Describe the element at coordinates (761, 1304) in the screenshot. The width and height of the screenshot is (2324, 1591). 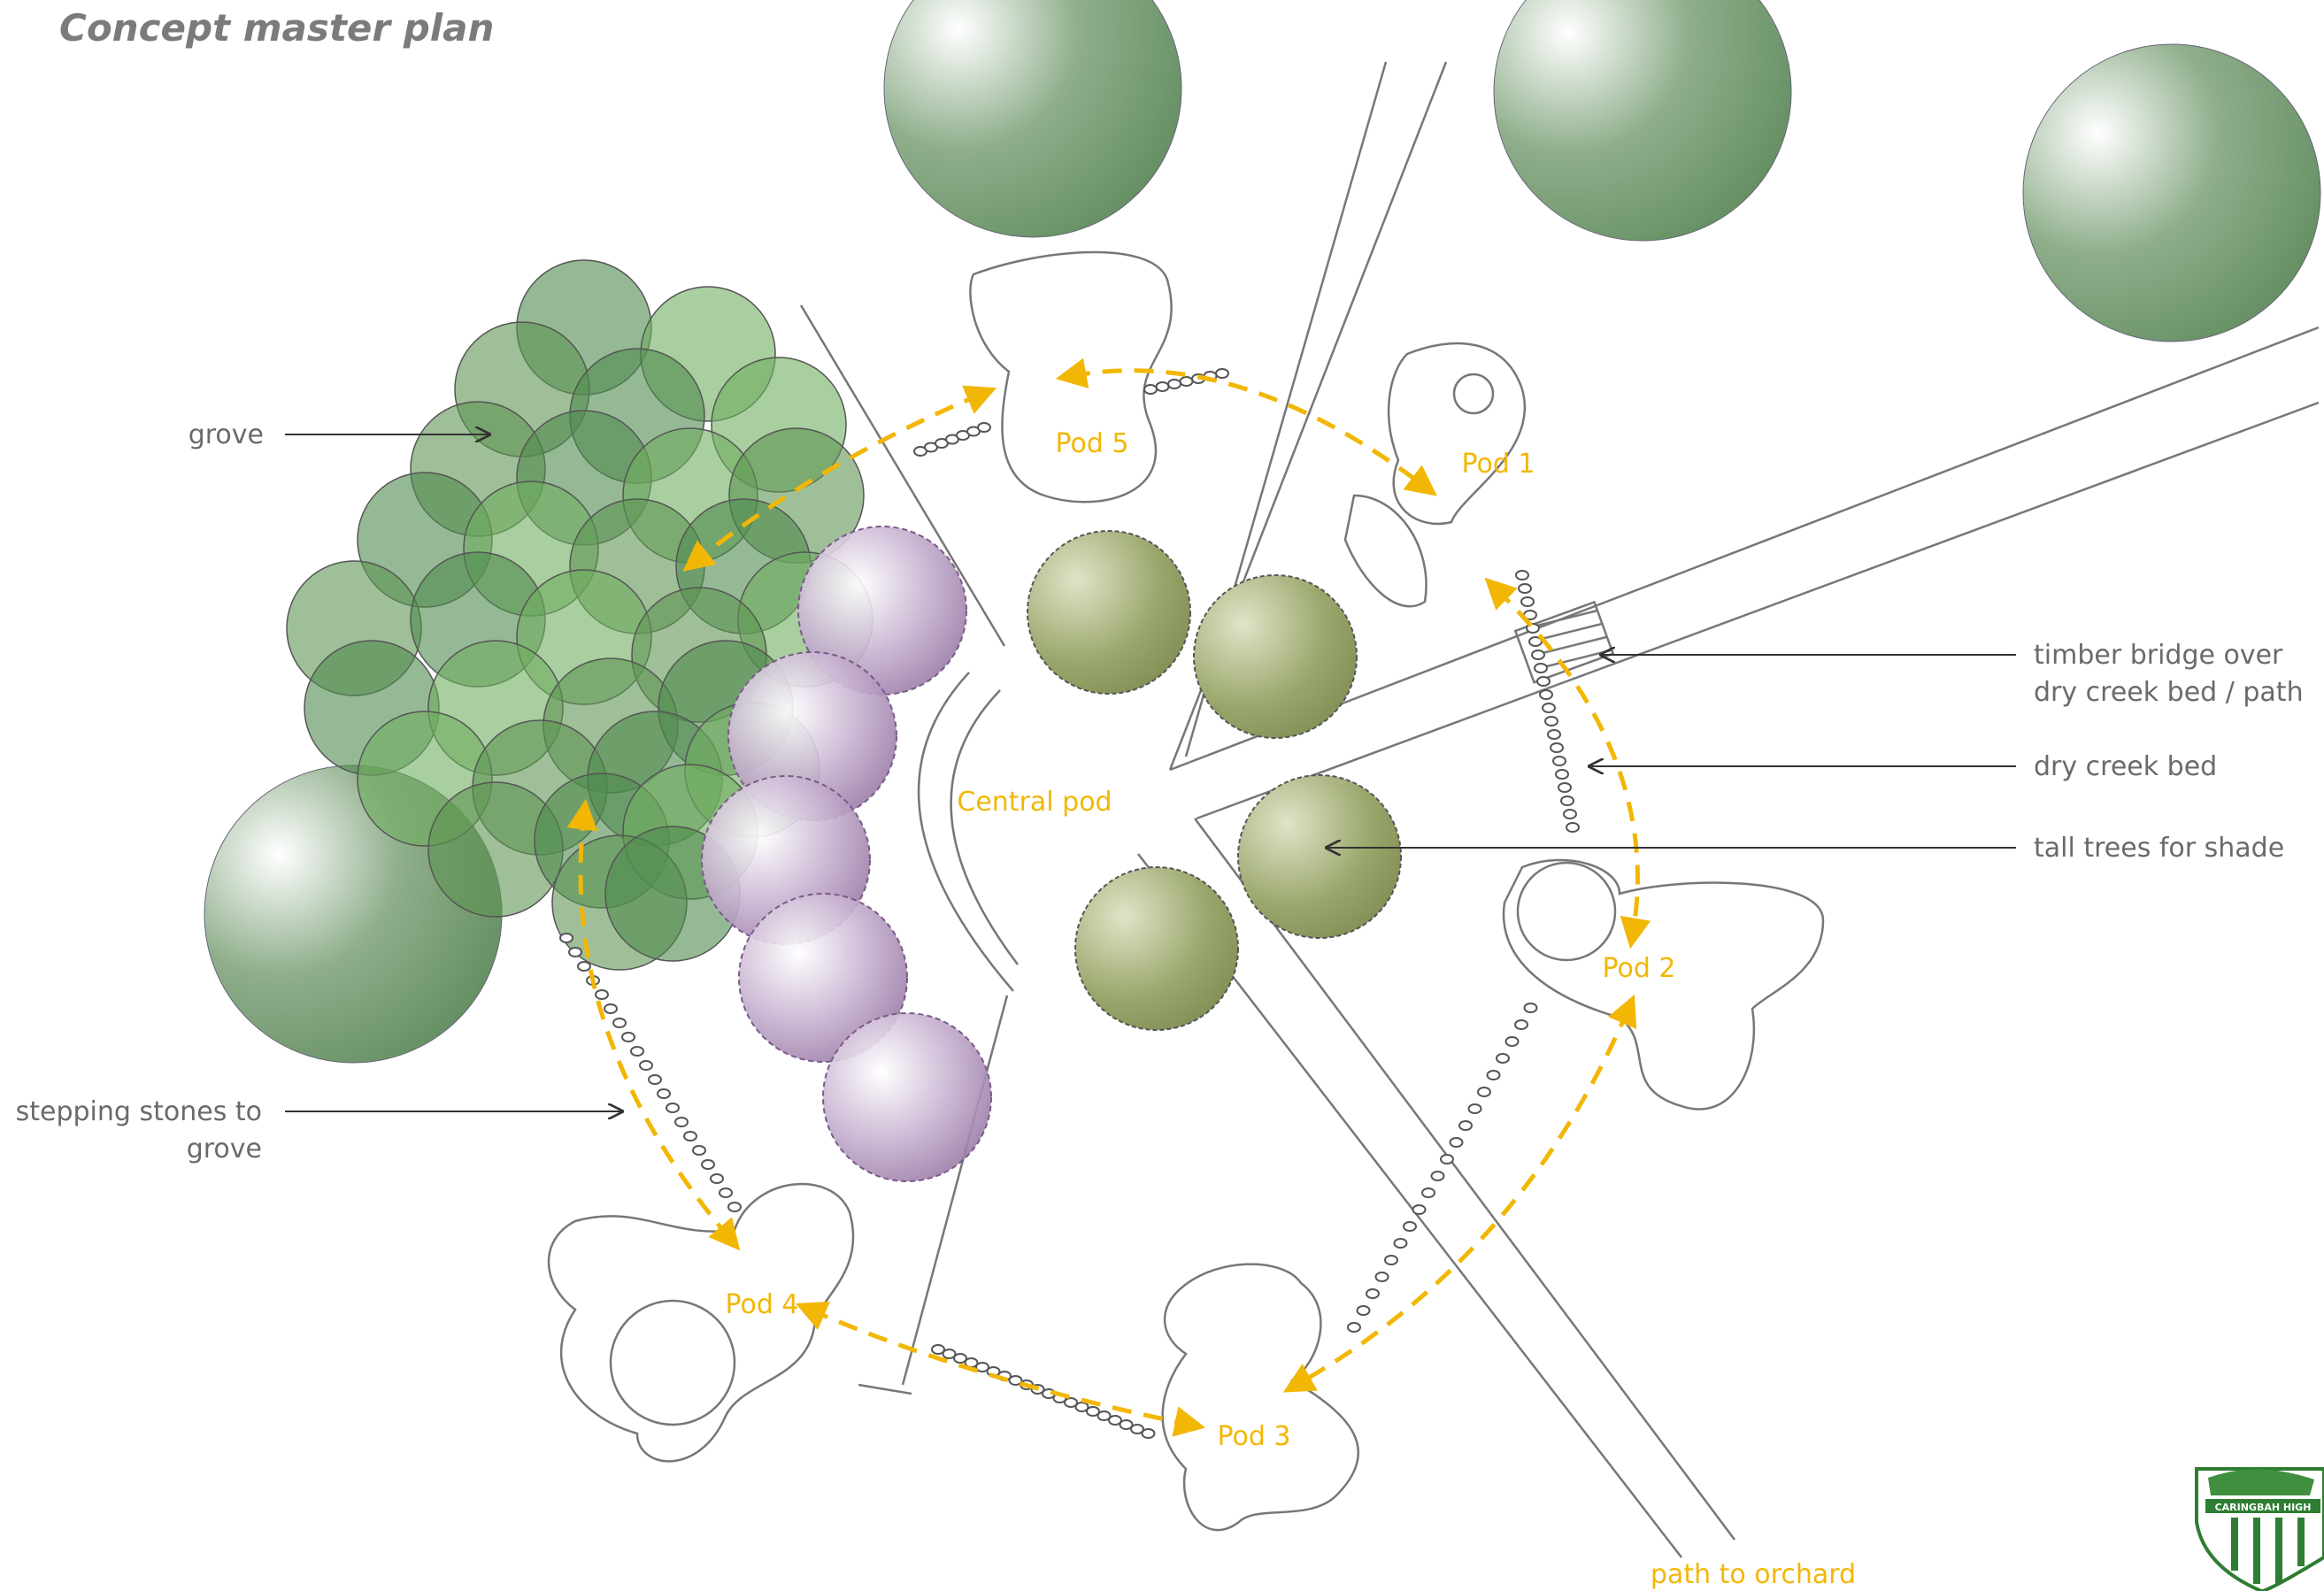
I see `pod-label: Pod 4` at that location.